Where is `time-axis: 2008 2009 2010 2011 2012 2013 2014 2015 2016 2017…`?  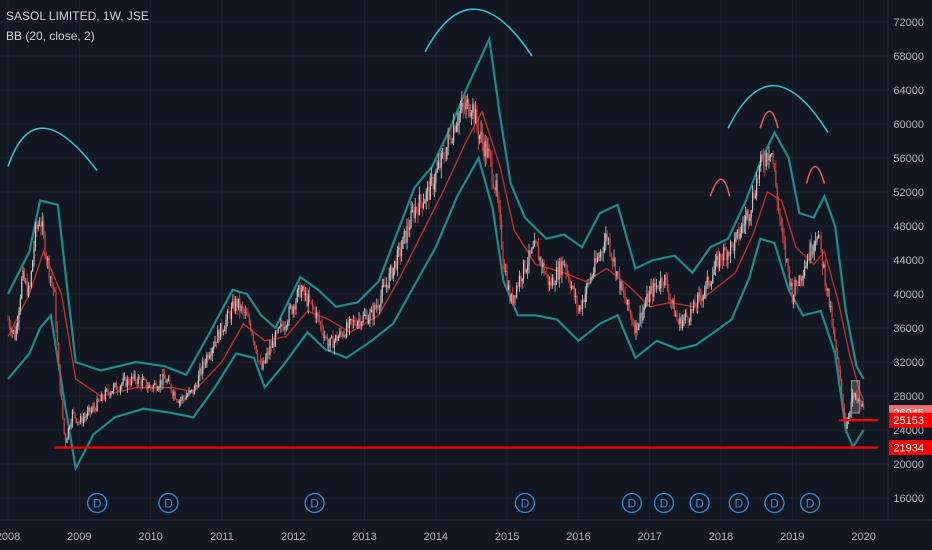 time-axis: 2008 2009 2010 2011 2012 2013 2014 2015 2016 2017… is located at coordinates (466, 534).